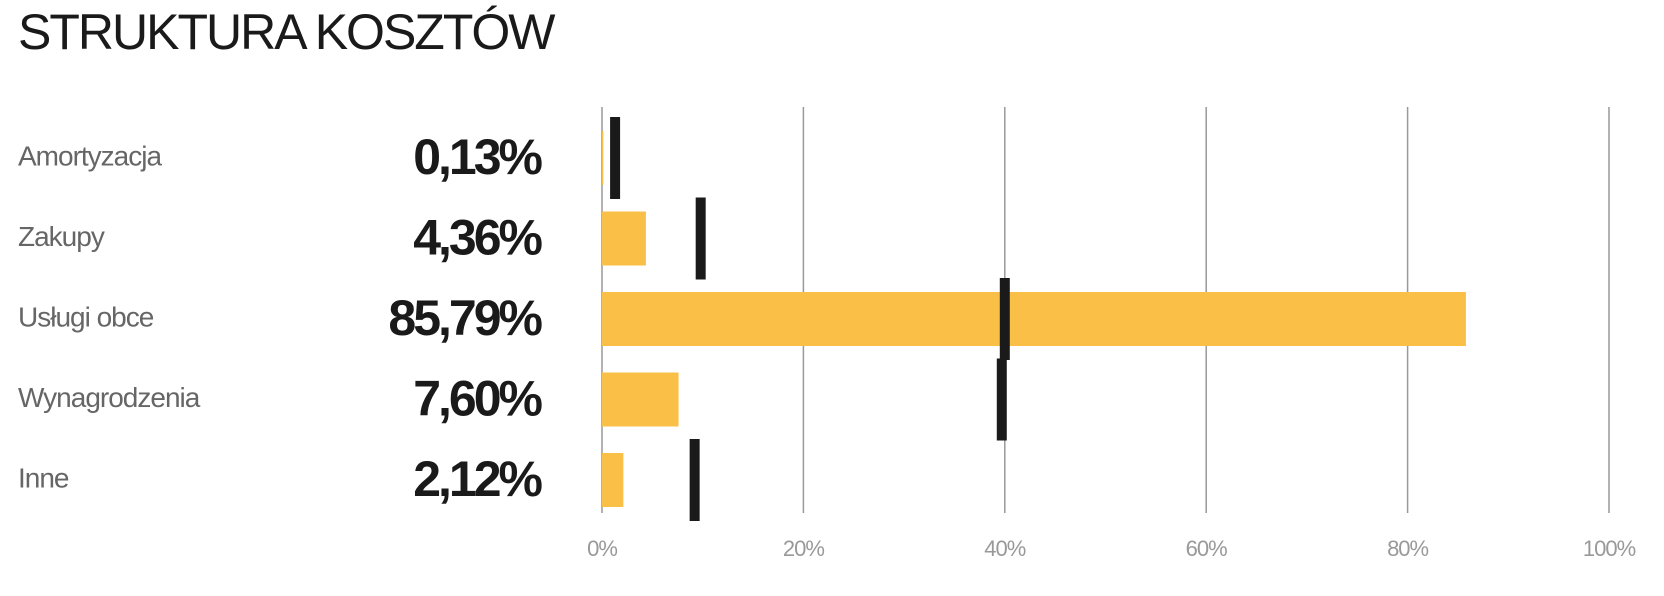 This screenshot has height=596, width=1664. I want to click on x-tick-label: 40%, so click(1004, 548).